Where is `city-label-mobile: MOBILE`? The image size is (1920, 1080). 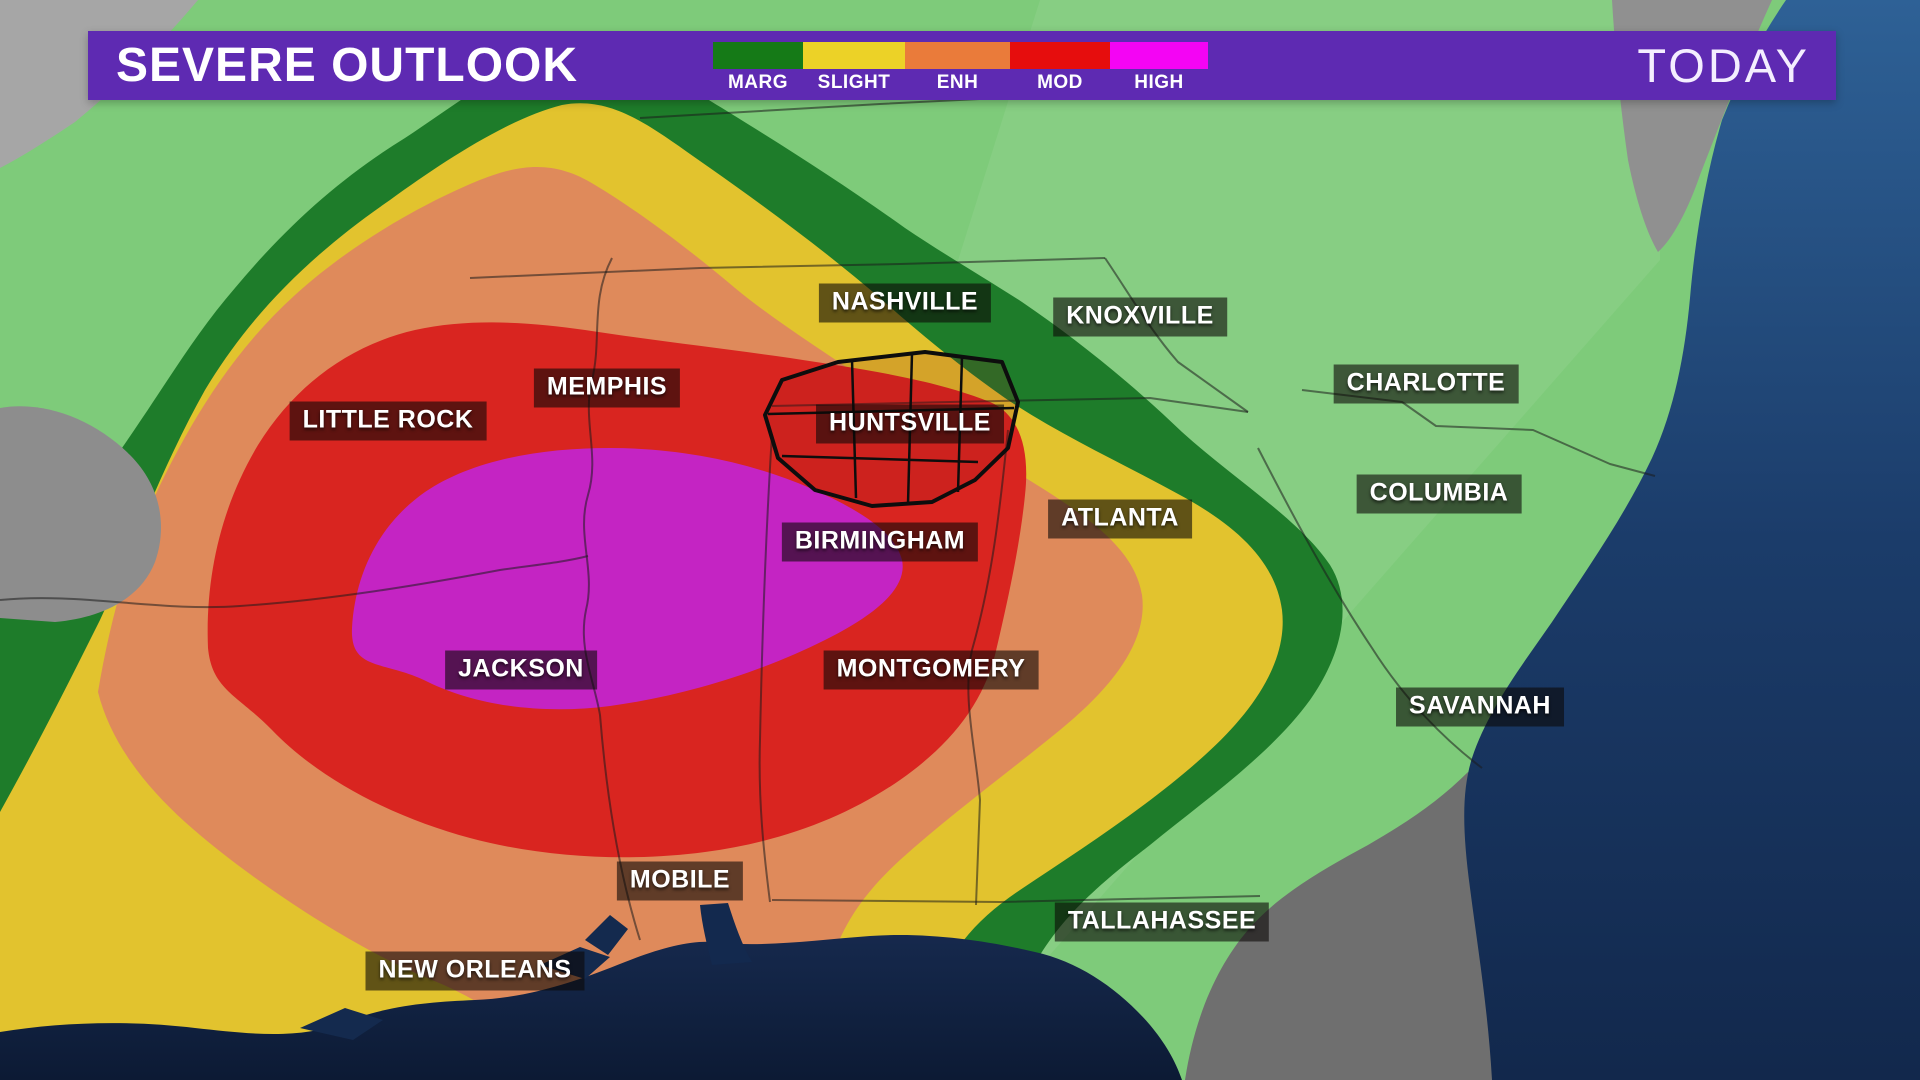 city-label-mobile: MOBILE is located at coordinates (680, 881).